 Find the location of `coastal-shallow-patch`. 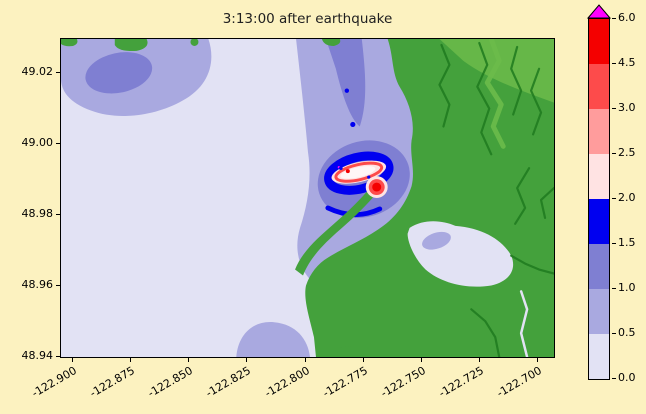

coastal-shallow-patch is located at coordinates (273, 339).